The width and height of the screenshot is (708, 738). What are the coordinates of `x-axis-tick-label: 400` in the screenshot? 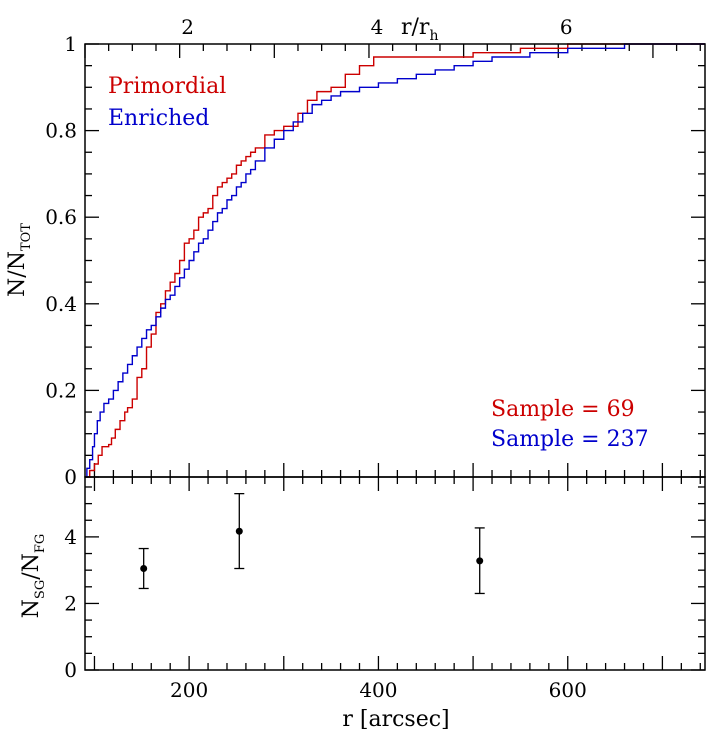 It's located at (378, 690).